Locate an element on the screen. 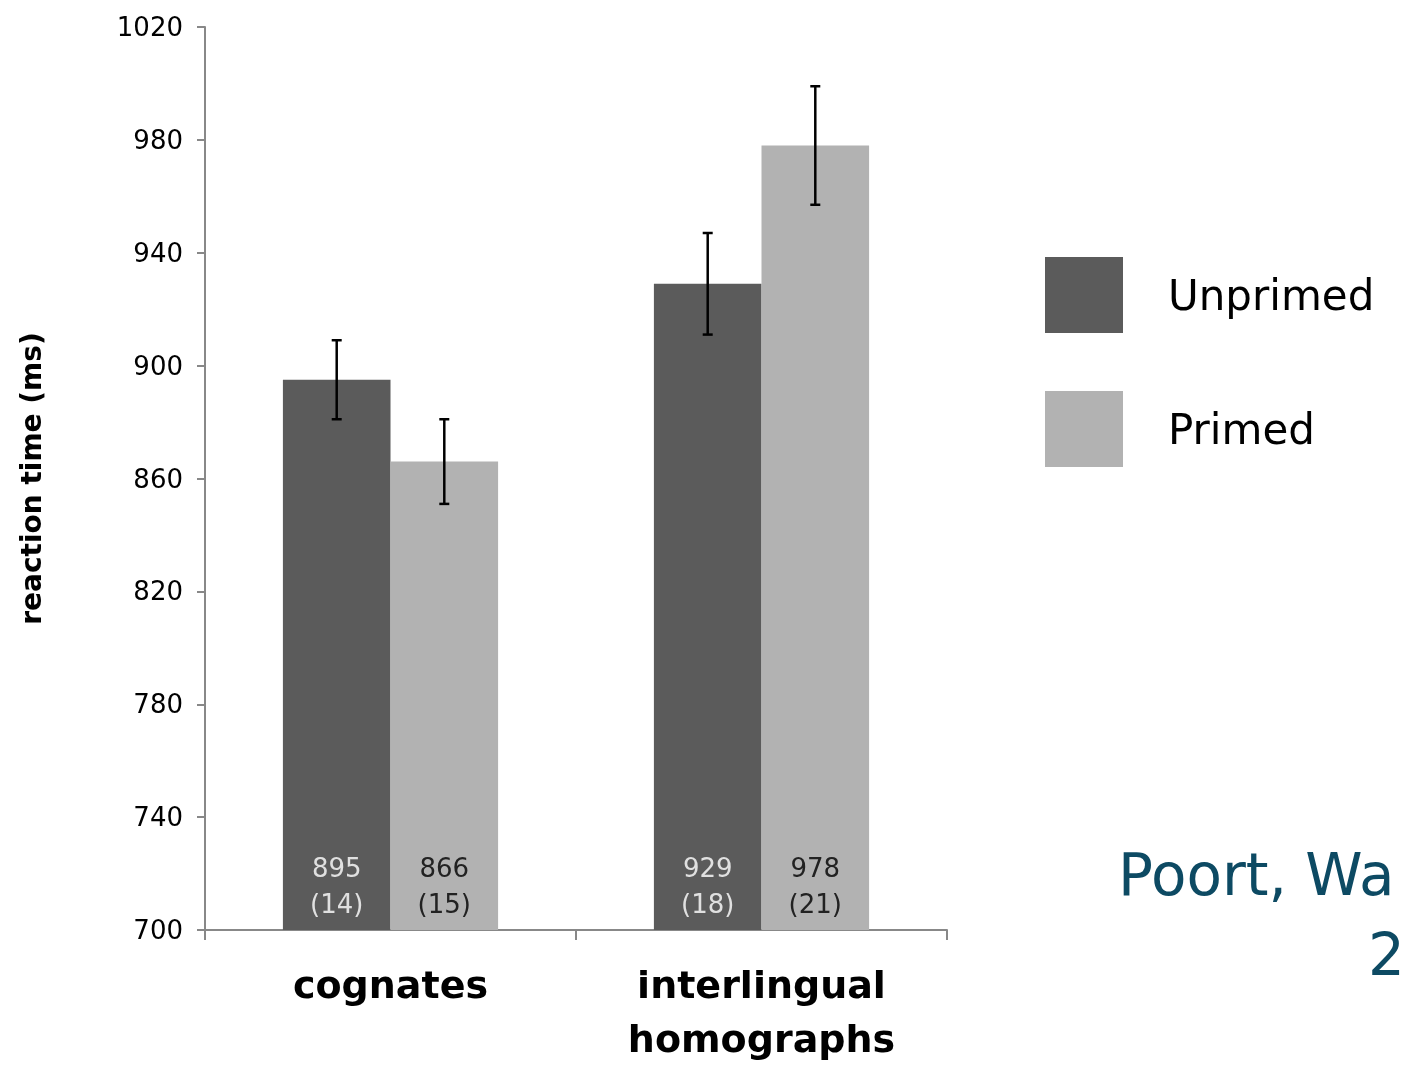 The height and width of the screenshot is (1066, 1407). y-tick-label: 900 is located at coordinates (158, 365).